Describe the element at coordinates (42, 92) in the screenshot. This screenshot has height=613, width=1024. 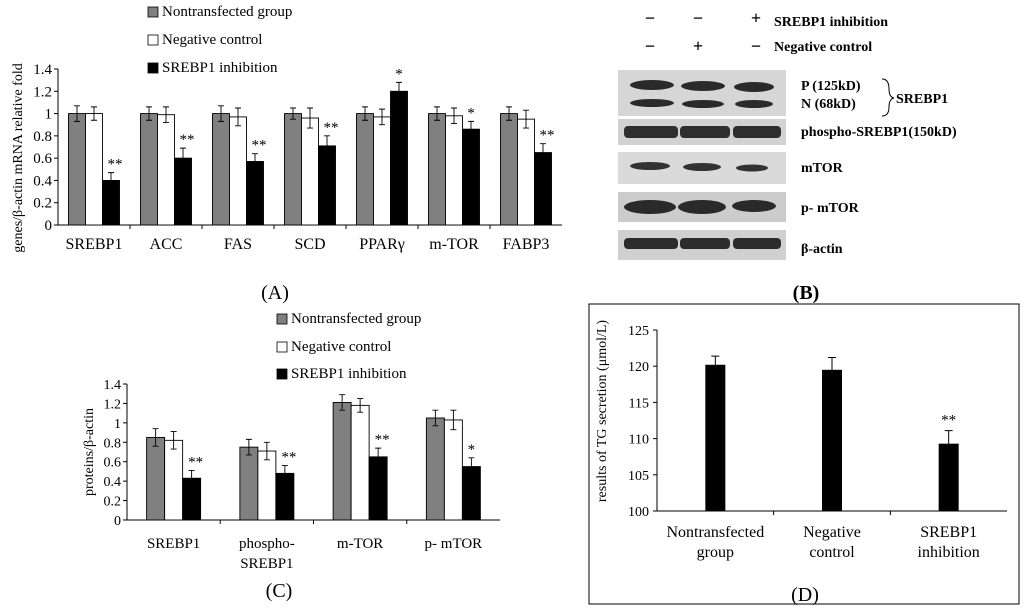
I see `y-tick-label: 1.2` at that location.